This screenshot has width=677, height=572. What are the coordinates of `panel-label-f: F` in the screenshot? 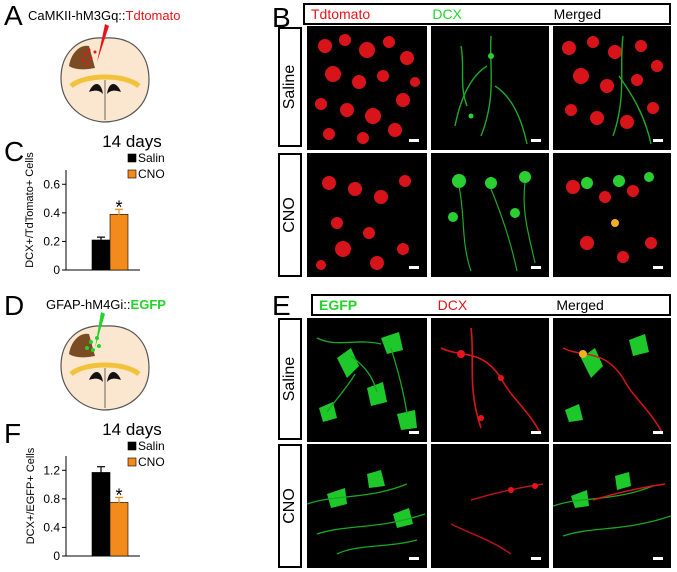 It's located at (13, 433).